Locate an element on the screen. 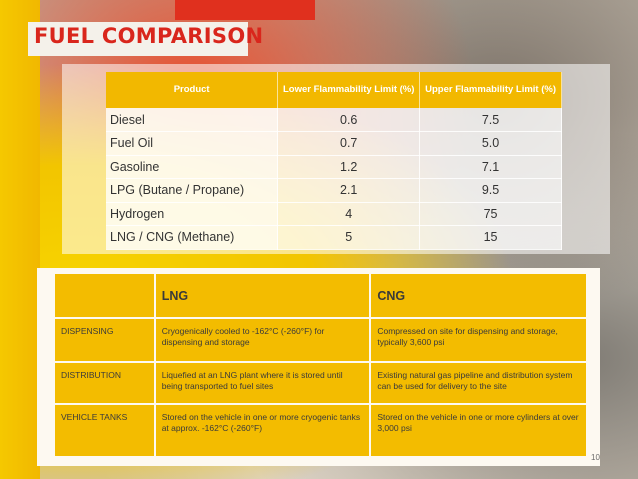 This screenshot has height=479, width=638. title-backdrop is located at coordinates (138, 39).